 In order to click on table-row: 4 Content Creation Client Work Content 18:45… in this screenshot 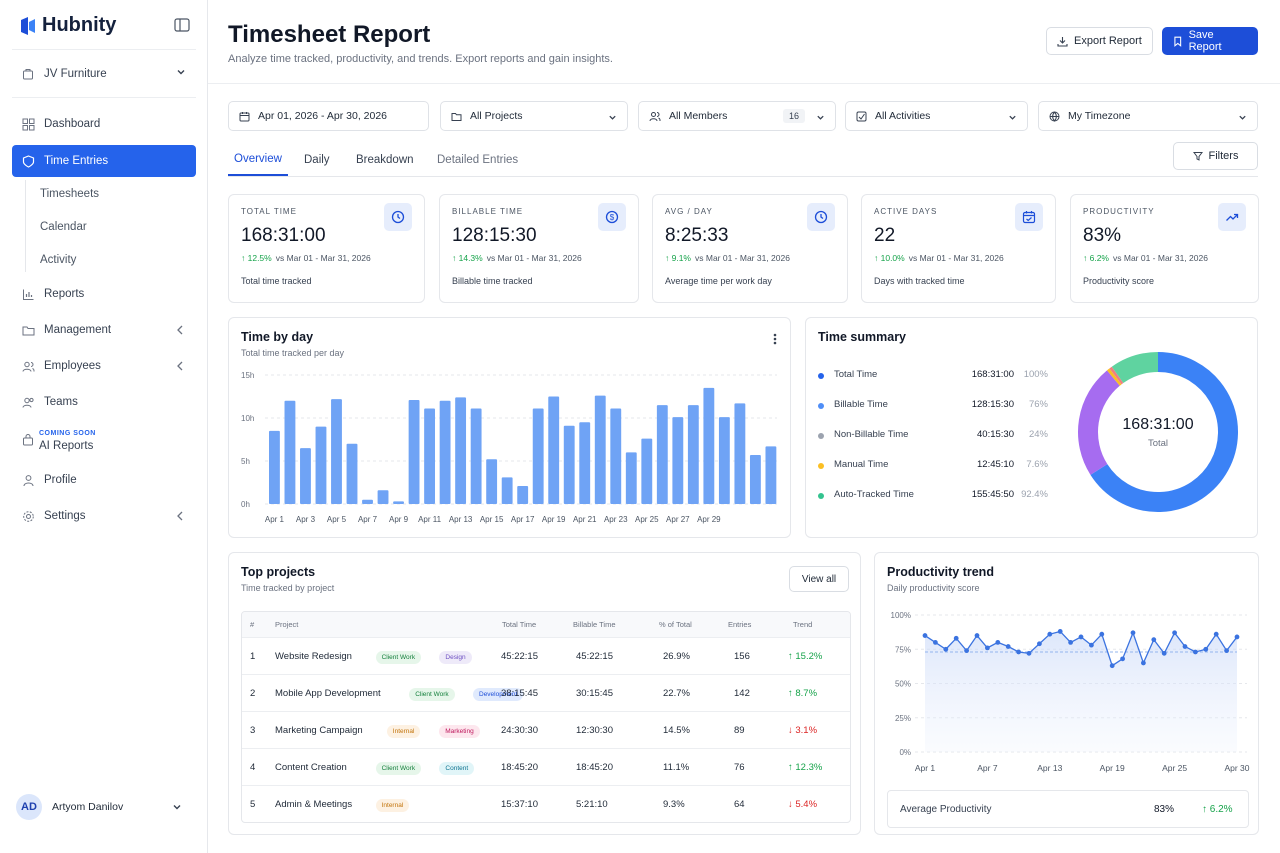, I will do `click(546, 766)`.